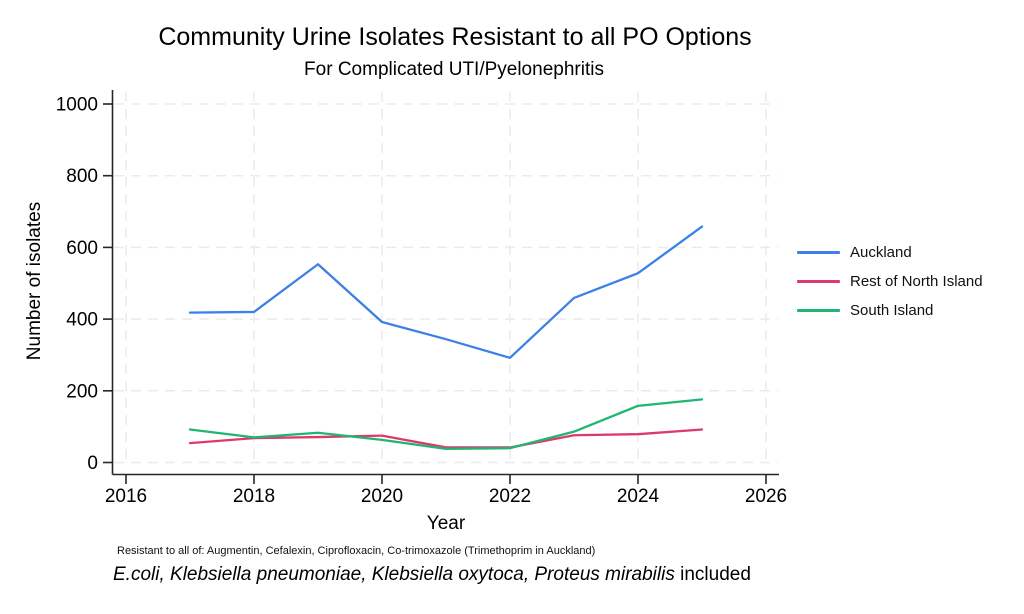  Describe the element at coordinates (766, 496) in the screenshot. I see `x-tick-label: 2026` at that location.